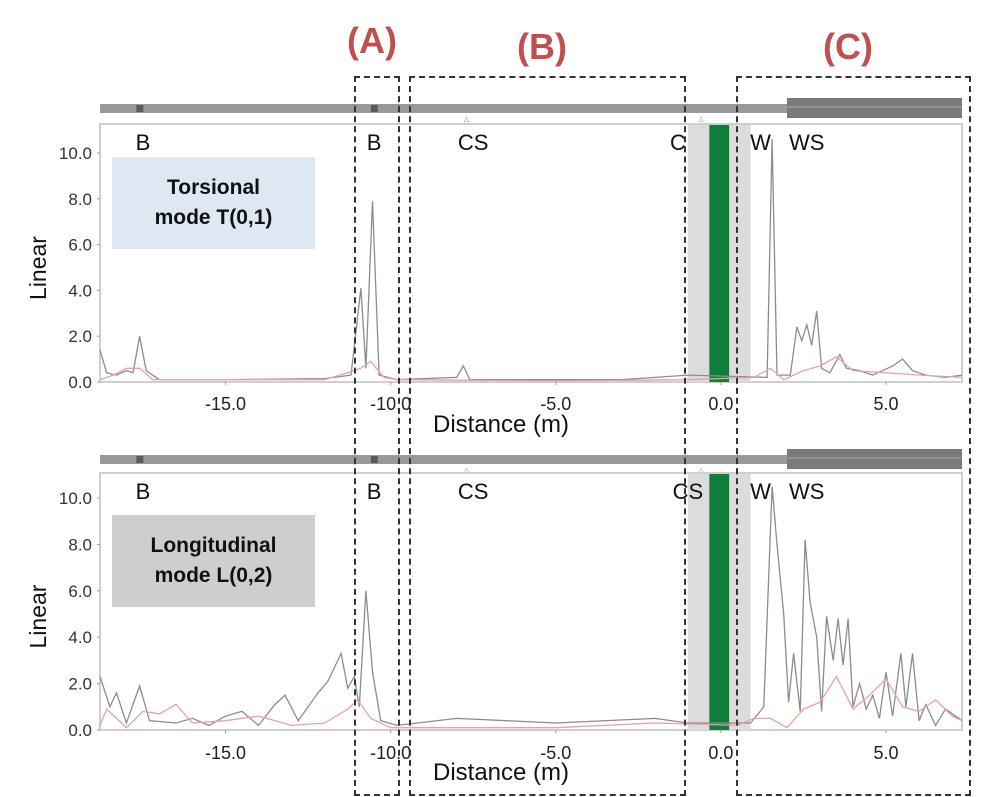  What do you see at coordinates (377, 436) in the screenshot?
I see `region-box-a` at bounding box center [377, 436].